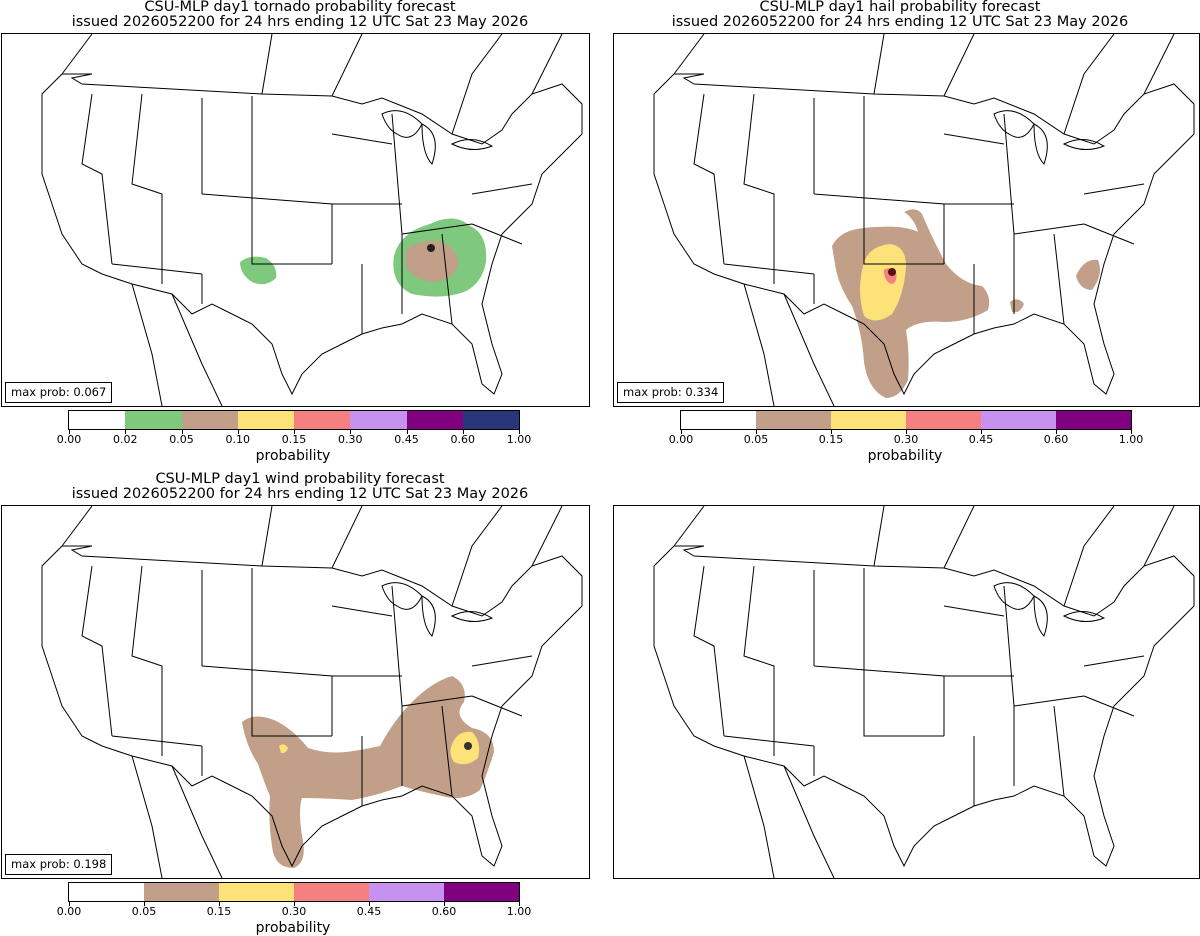  Describe the element at coordinates (468, 746) in the screenshot. I see `max-prob-marker` at that location.